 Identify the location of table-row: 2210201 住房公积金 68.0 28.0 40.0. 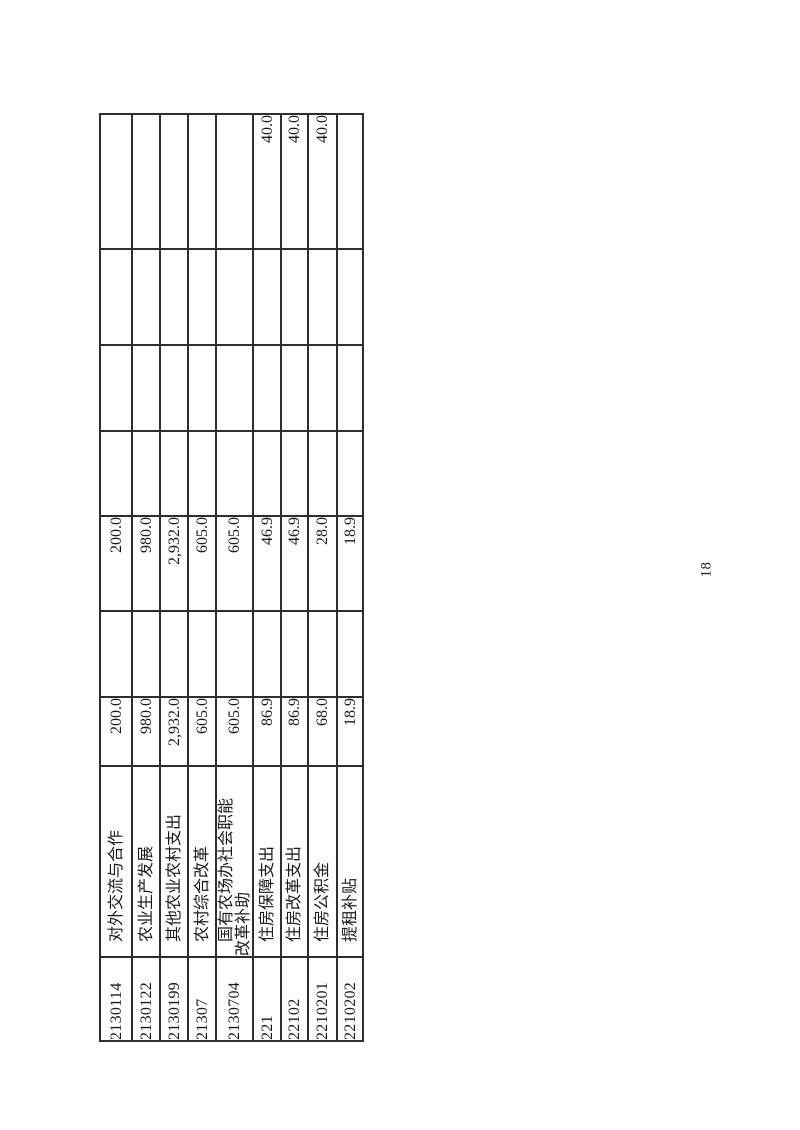
(322, 577).